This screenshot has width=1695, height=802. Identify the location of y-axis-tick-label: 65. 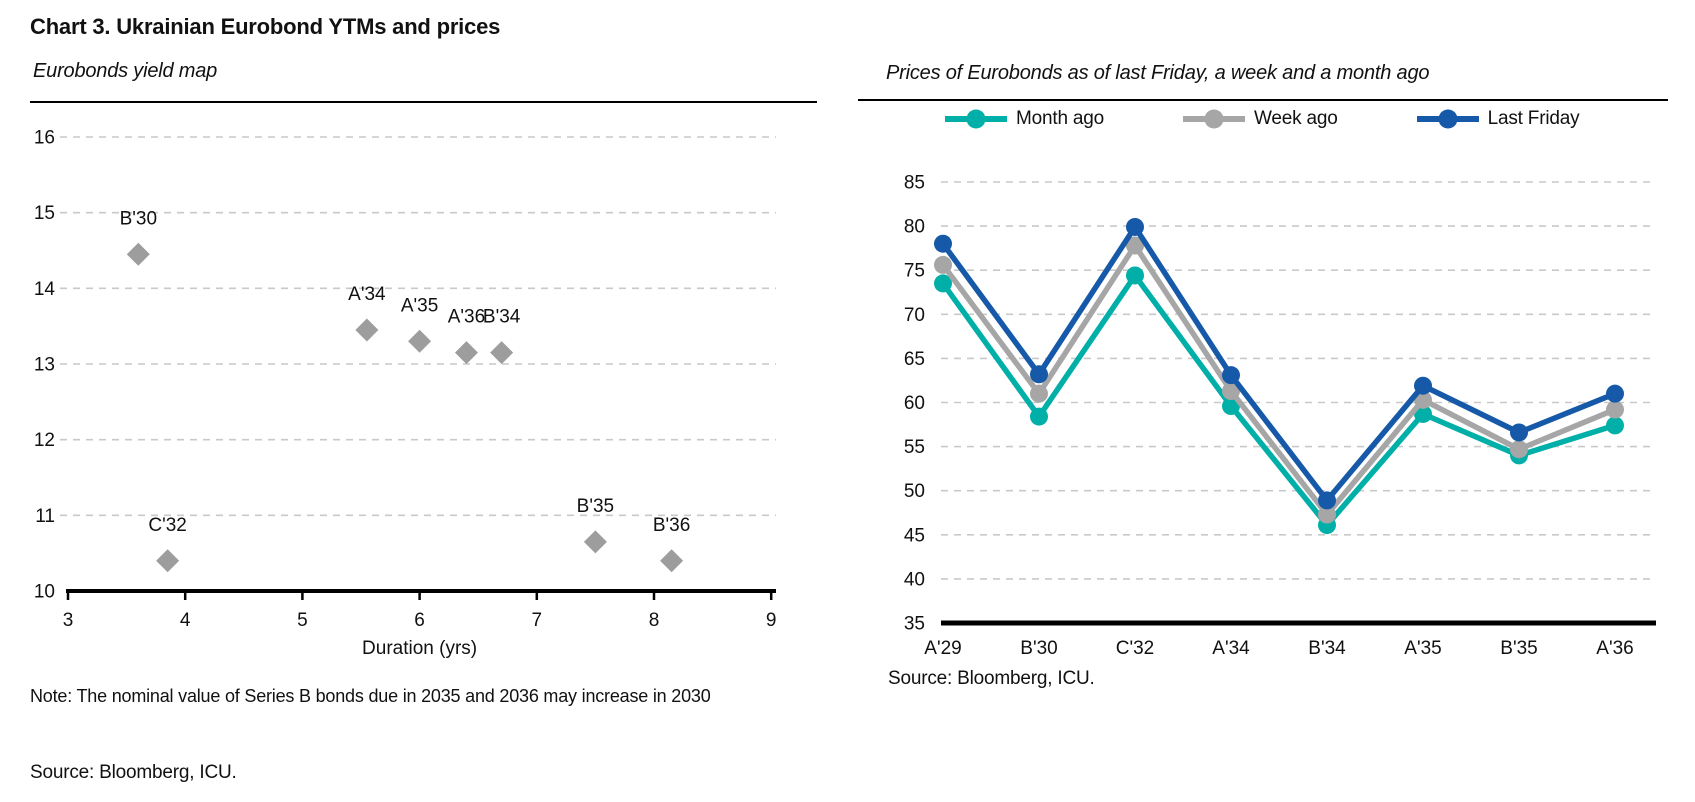
(914, 359).